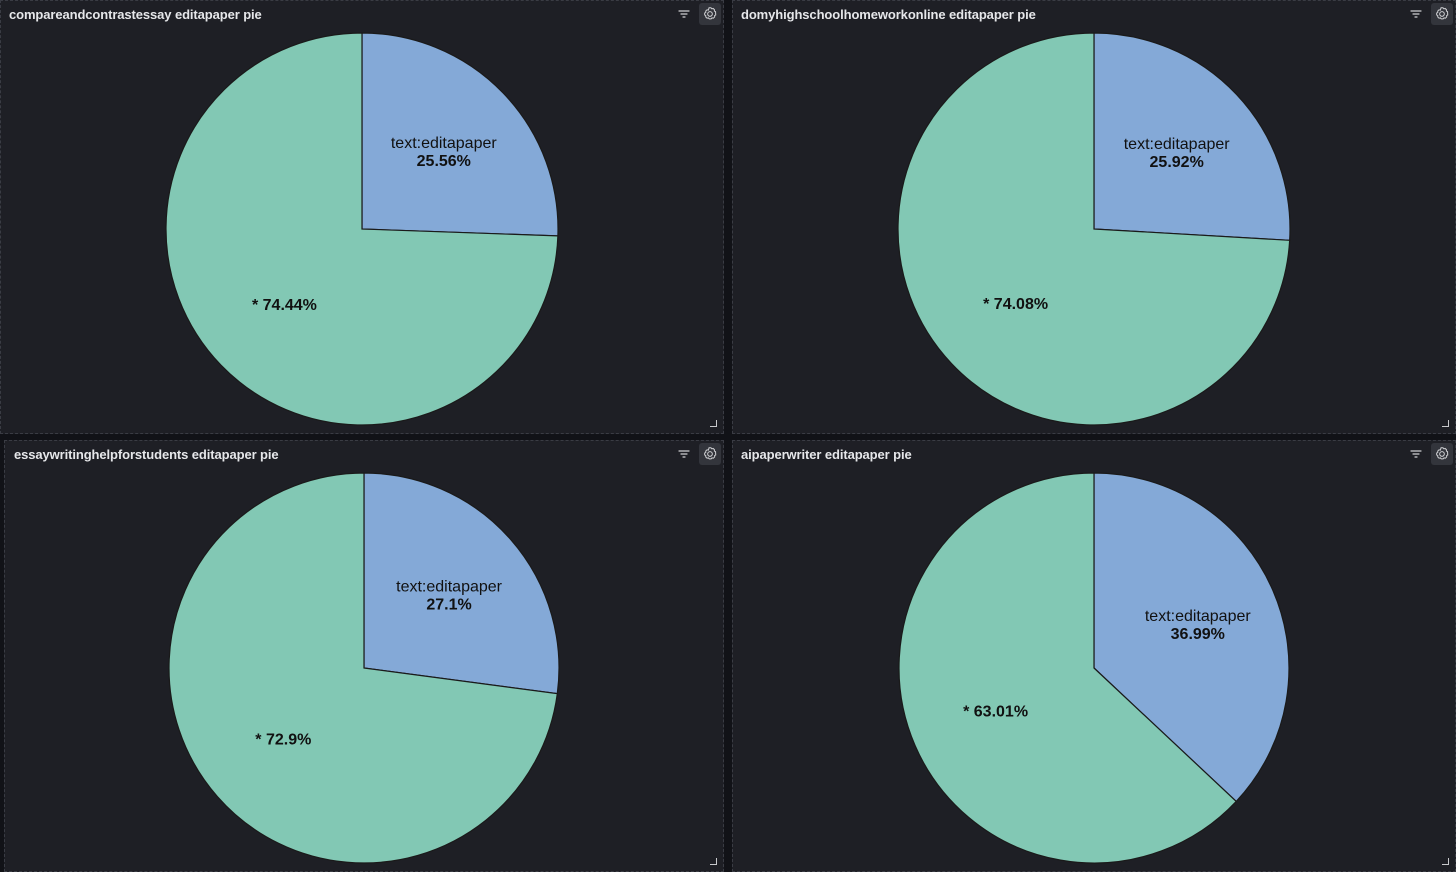 The width and height of the screenshot is (1456, 872). Describe the element at coordinates (826, 454) in the screenshot. I see `panel-title: aipaperwriter editapaper pie` at that location.